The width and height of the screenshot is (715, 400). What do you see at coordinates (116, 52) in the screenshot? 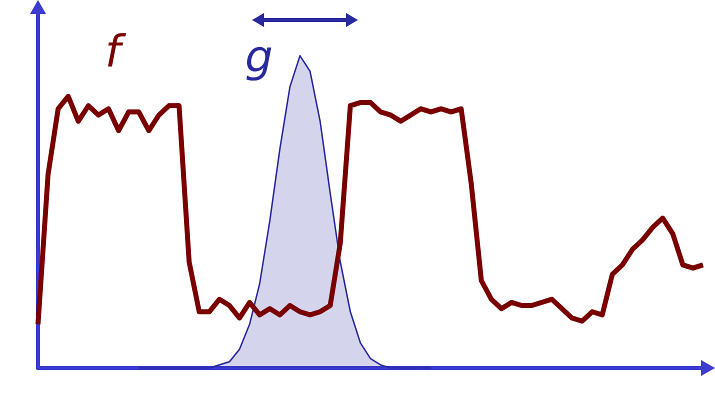
I see `series-label: f` at bounding box center [116, 52].